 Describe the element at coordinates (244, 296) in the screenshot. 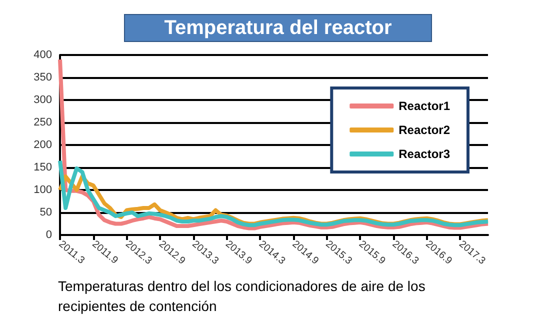

I see `text: Temperaturas dentro del los condicionadores de aire de los recipientes de contención` at that location.